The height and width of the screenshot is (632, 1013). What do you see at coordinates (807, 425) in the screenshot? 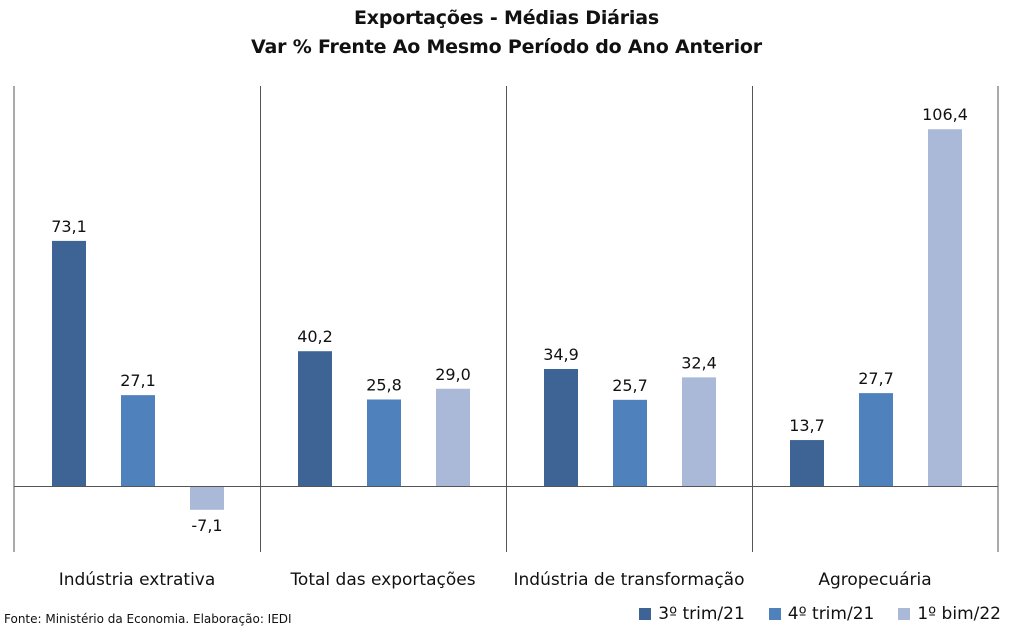
I see `data-label: 13,7` at bounding box center [807, 425].